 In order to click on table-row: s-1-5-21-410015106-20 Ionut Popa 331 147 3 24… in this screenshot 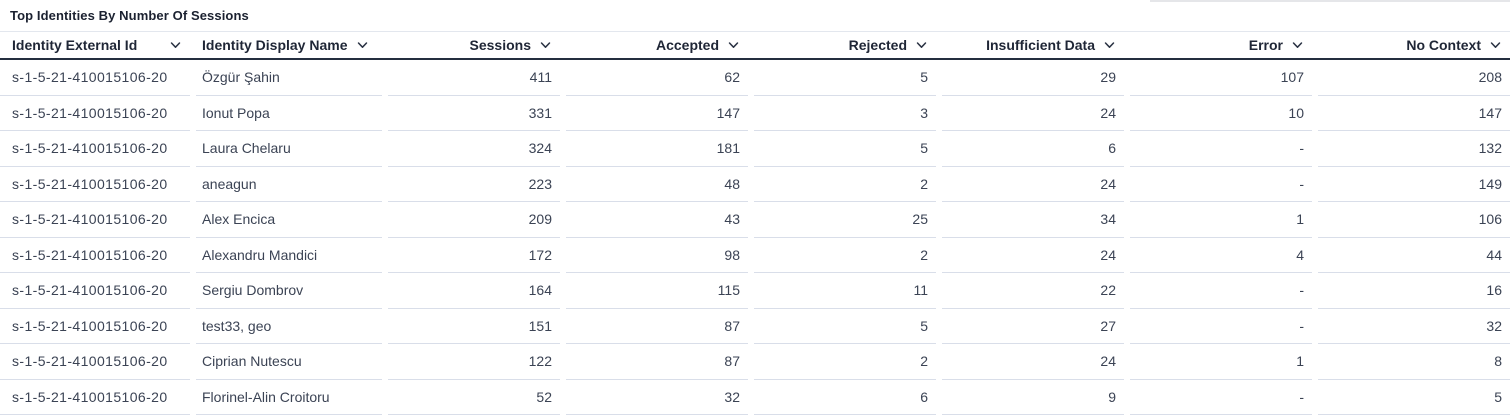, I will do `click(755, 113)`.